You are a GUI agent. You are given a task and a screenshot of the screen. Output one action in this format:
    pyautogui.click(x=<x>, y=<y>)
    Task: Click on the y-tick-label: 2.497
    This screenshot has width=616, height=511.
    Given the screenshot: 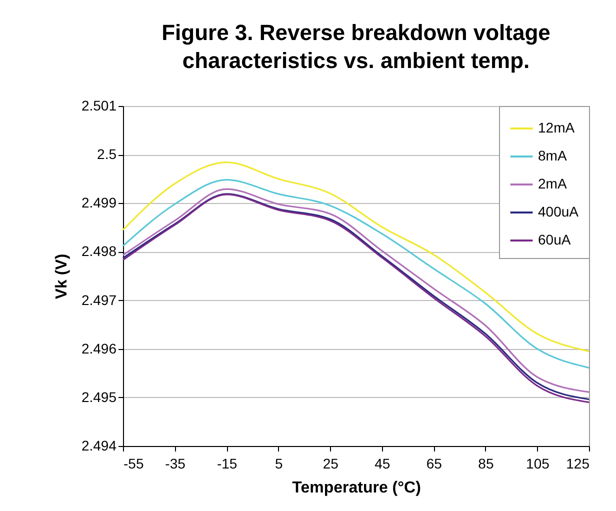 What is the action you would take?
    pyautogui.click(x=99, y=300)
    